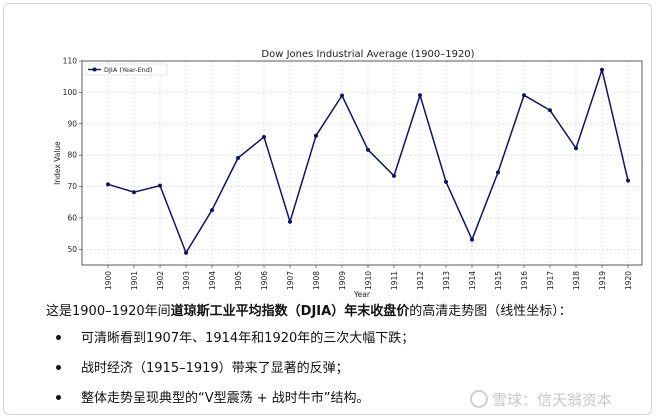 This screenshot has width=657, height=419. Describe the element at coordinates (215, 368) in the screenshot. I see `bullet-text: 战时经济（1915–1919）带来了显著的反弹；` at that location.